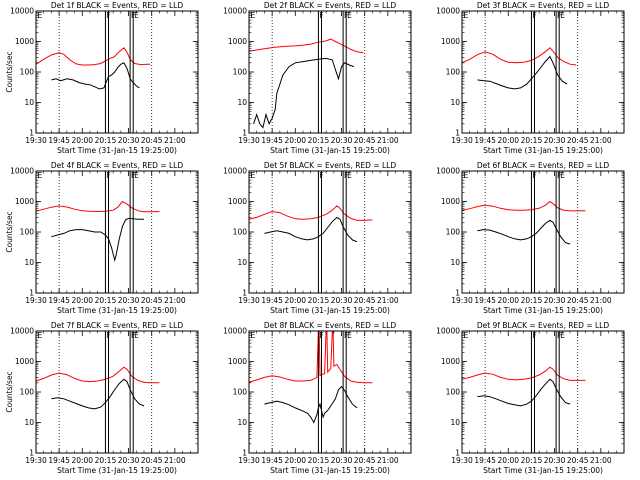  I want to click on chart-title: Det 2f BLACK = Events, RED = LLD, so click(330, 5).